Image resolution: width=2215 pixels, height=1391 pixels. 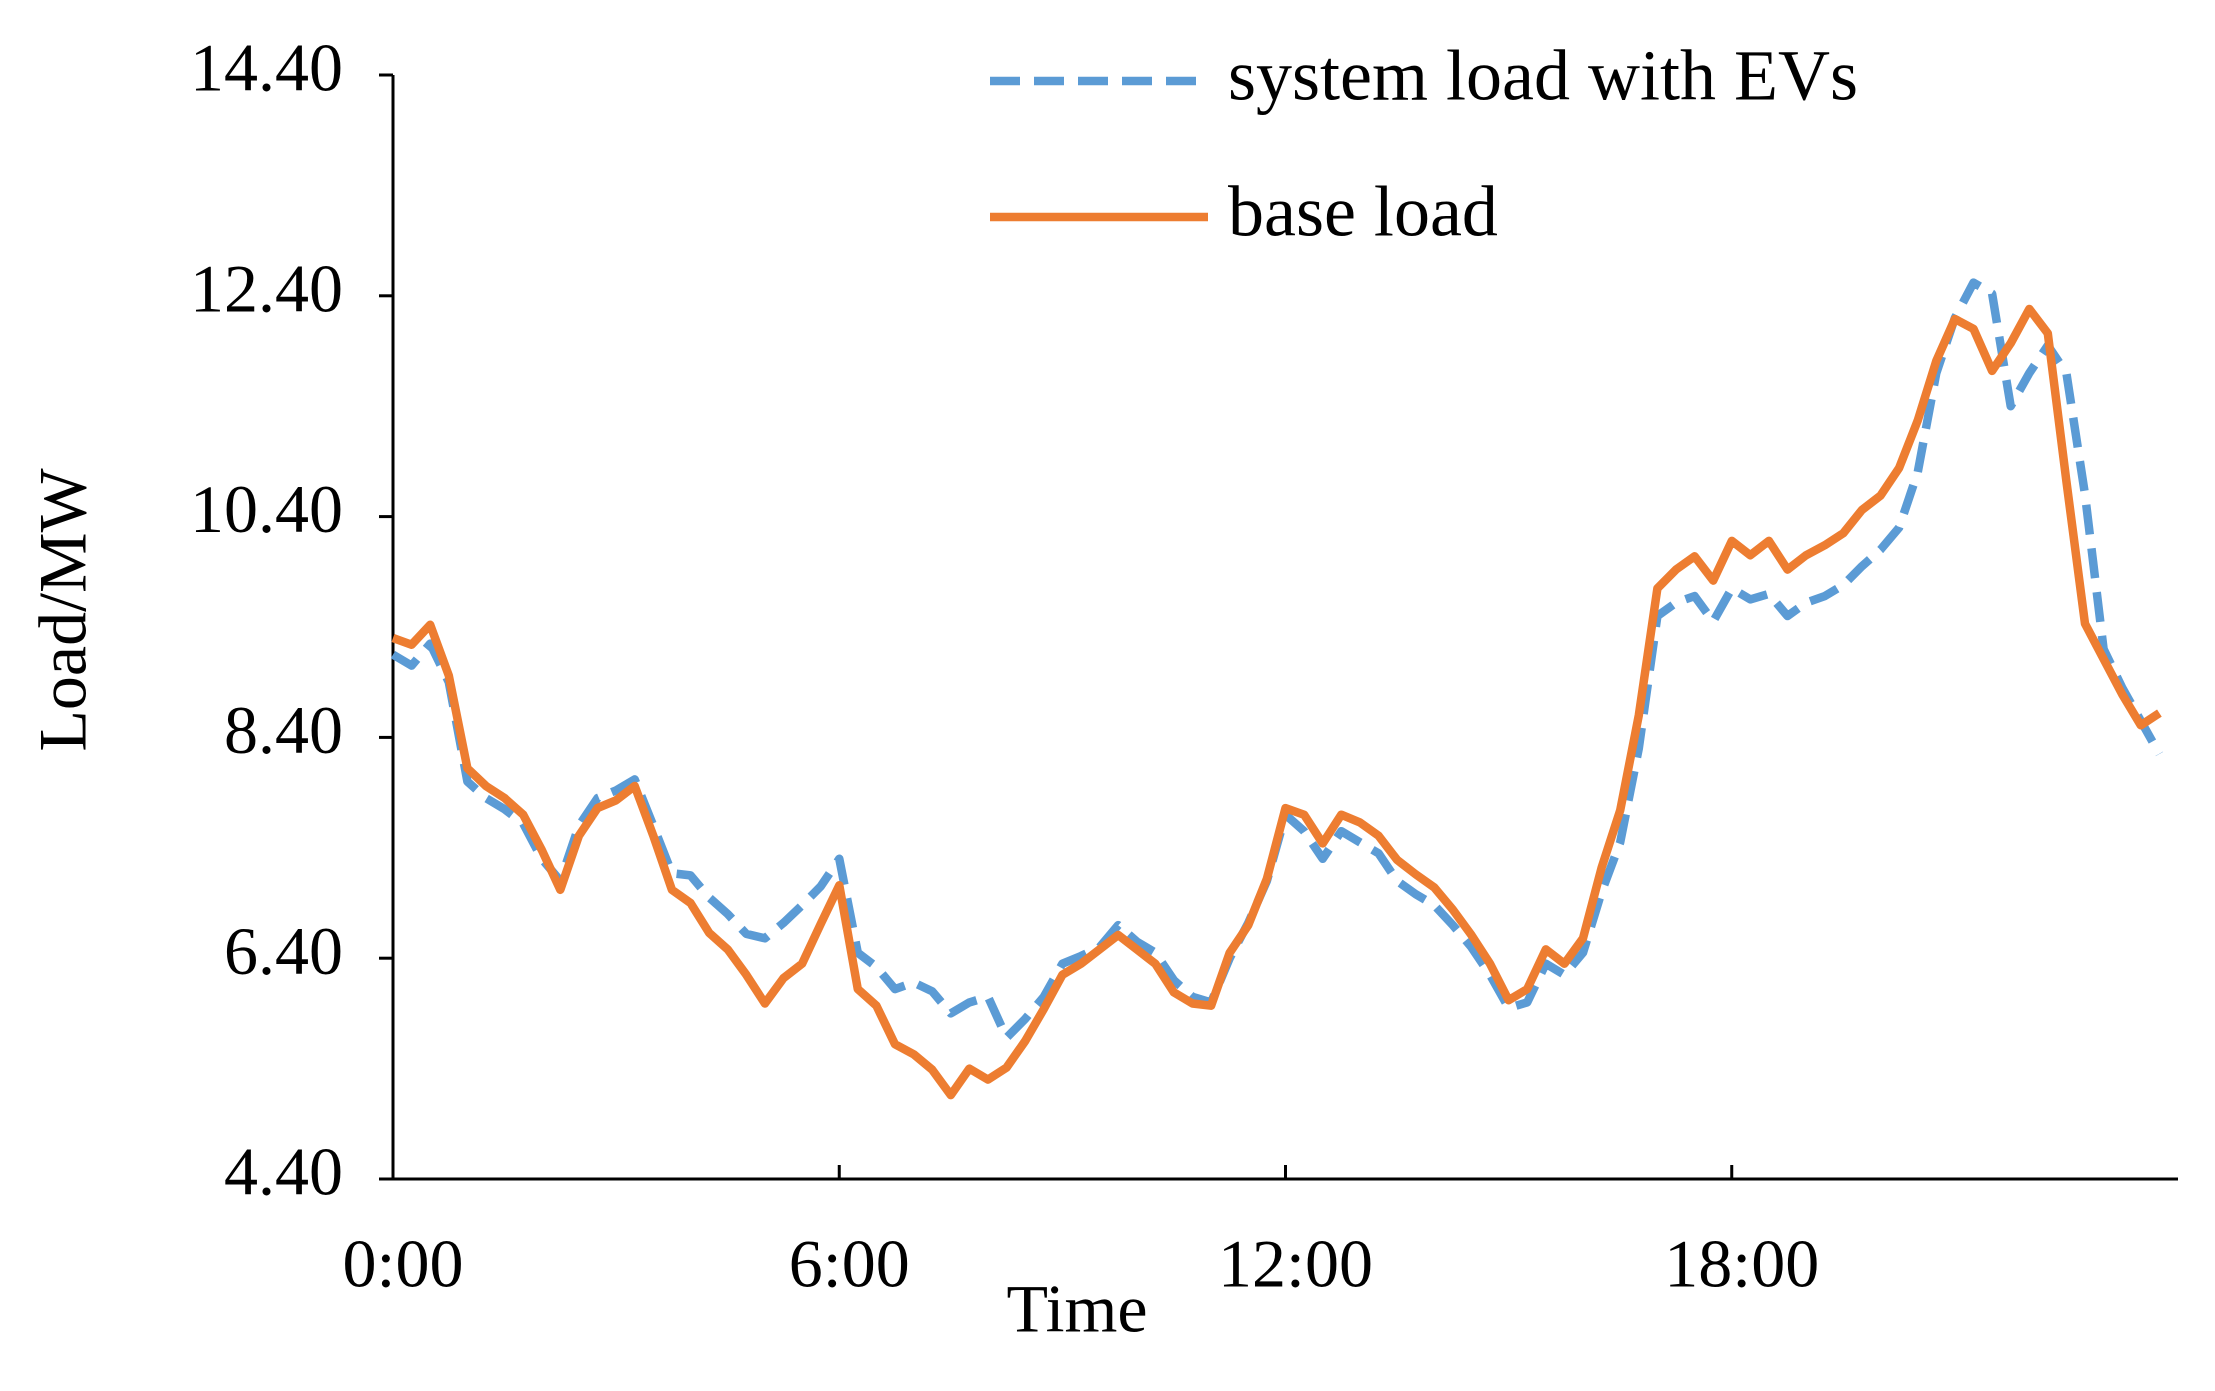 What do you see at coordinates (63, 610) in the screenshot?
I see `y-axis-label: Load/MW` at bounding box center [63, 610].